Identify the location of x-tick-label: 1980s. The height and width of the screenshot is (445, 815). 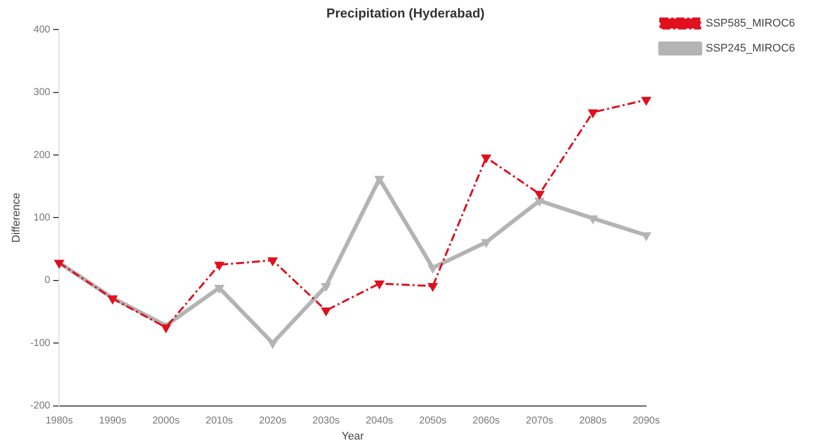
(59, 421).